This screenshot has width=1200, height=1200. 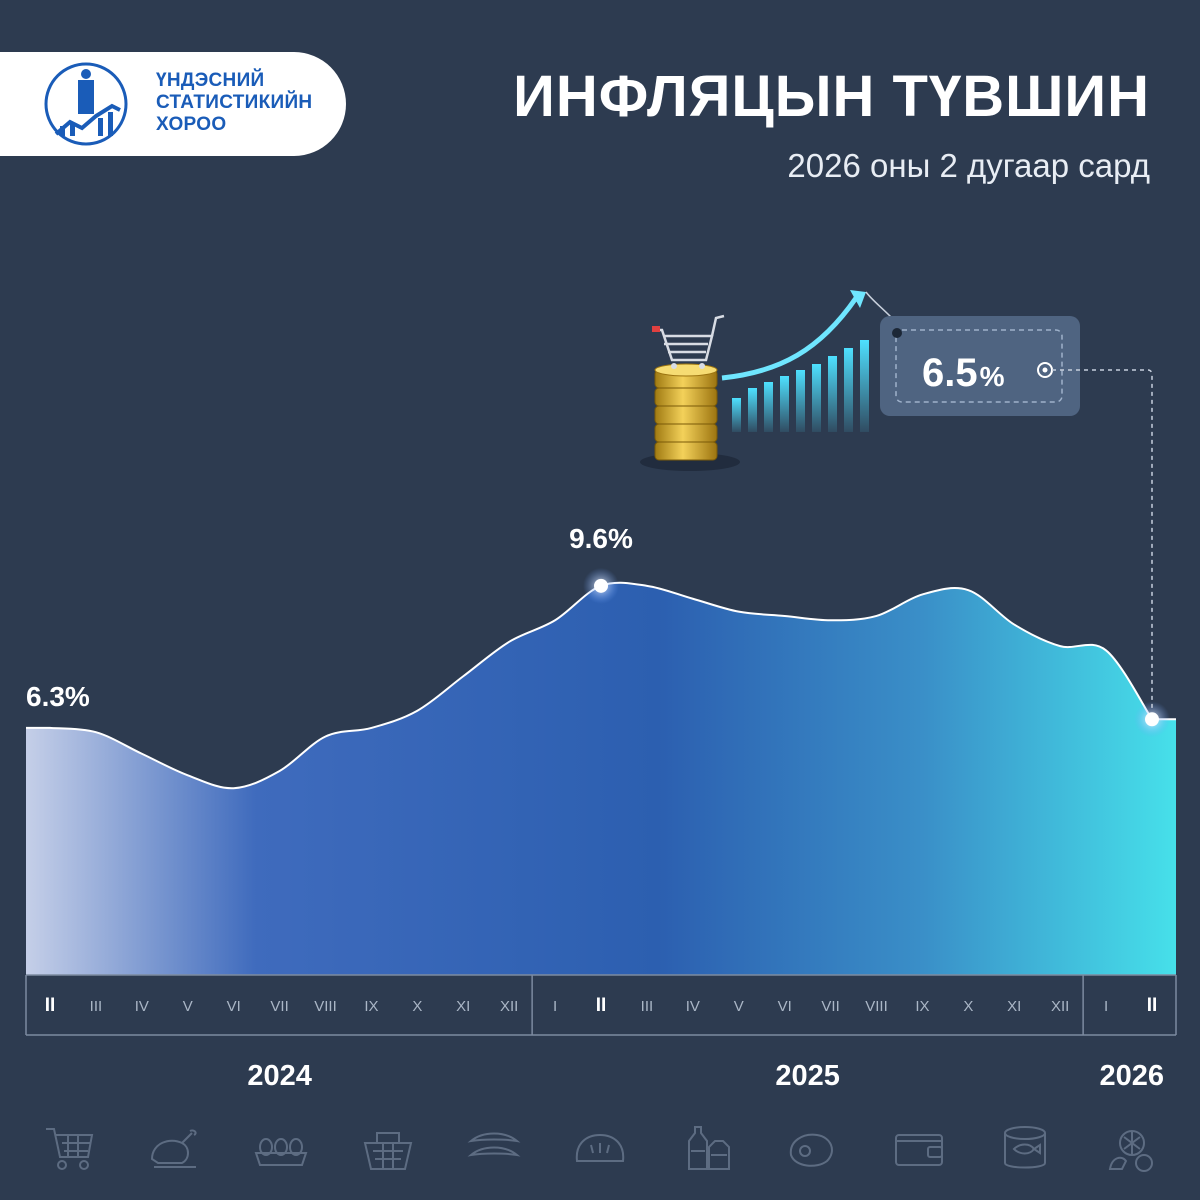 What do you see at coordinates (1130, 1151) in the screenshot?
I see `vegetables-icon` at bounding box center [1130, 1151].